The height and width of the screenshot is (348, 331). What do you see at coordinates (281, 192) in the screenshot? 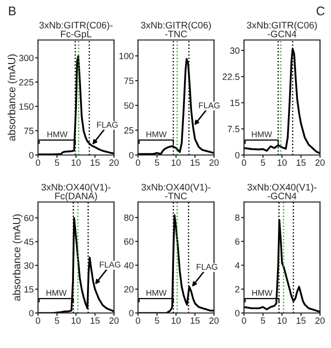
I see `chart-title: 3xNb:OX40(V1)- -GCN4` at bounding box center [281, 192].